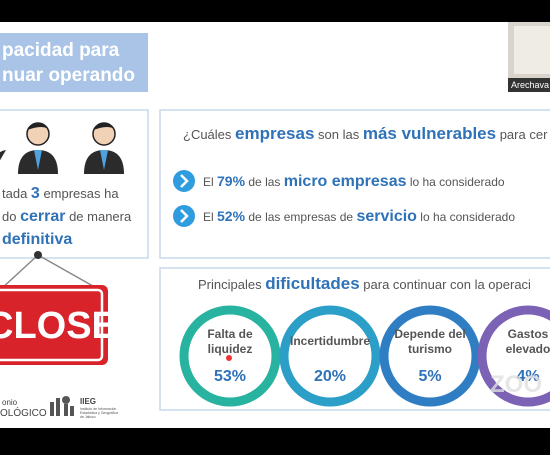 The height and width of the screenshot is (455, 550). Describe the element at coordinates (528, 334) in the screenshot. I see `difficulty-label: Gastos` at that location.